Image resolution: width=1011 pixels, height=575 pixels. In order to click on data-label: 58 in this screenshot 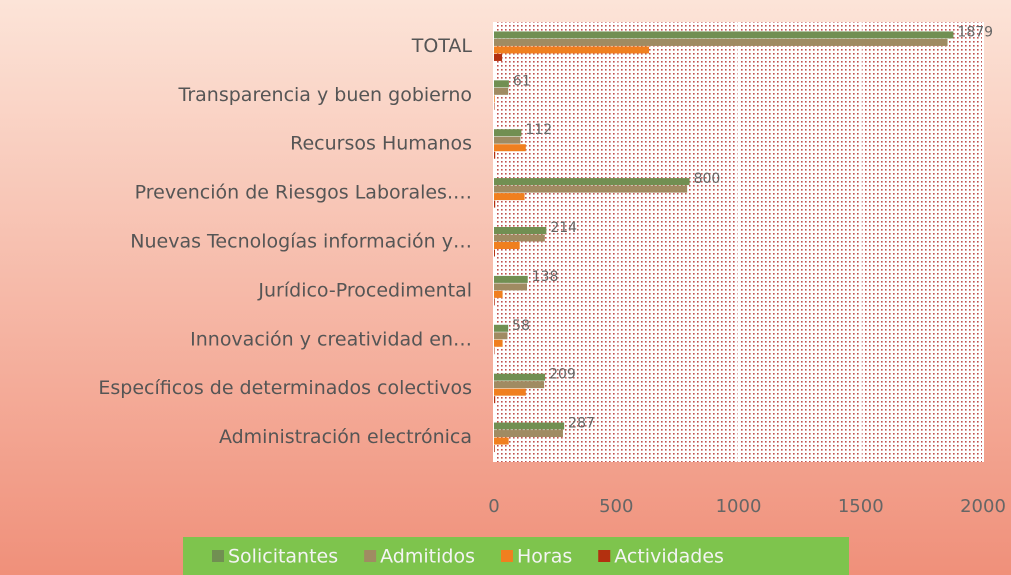, I will do `click(521, 326)`.